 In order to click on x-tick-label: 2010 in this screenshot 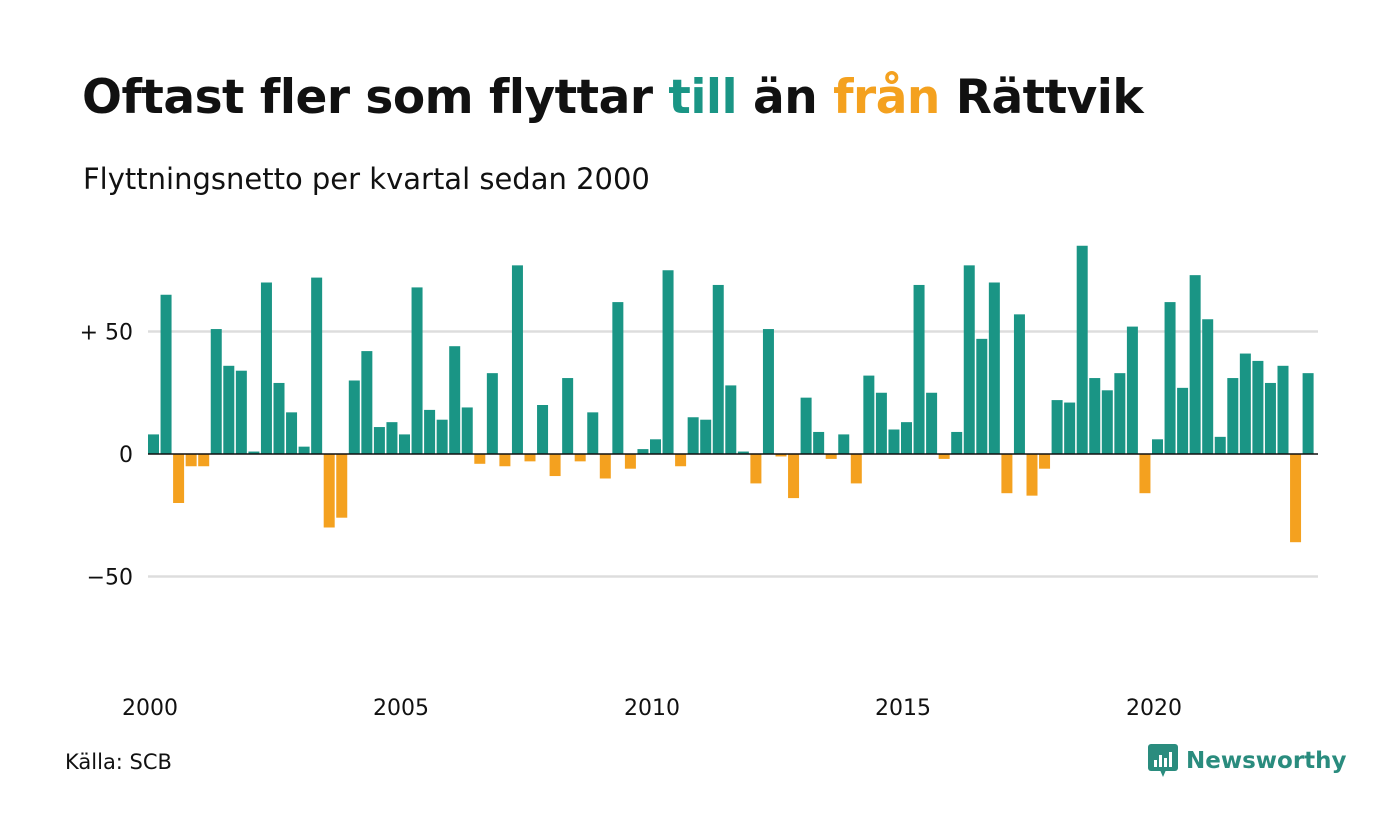, I will do `click(652, 708)`.